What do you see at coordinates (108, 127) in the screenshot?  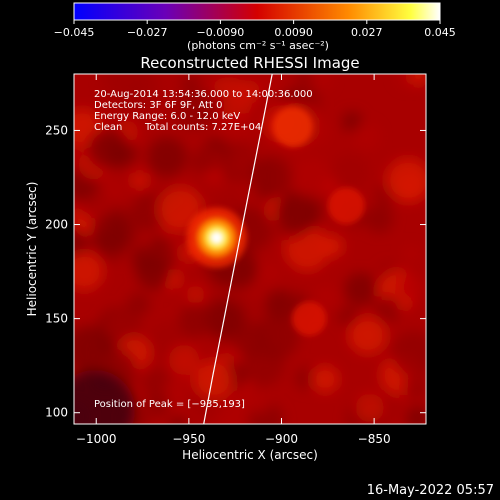 I see `info-clean: Clean` at bounding box center [108, 127].